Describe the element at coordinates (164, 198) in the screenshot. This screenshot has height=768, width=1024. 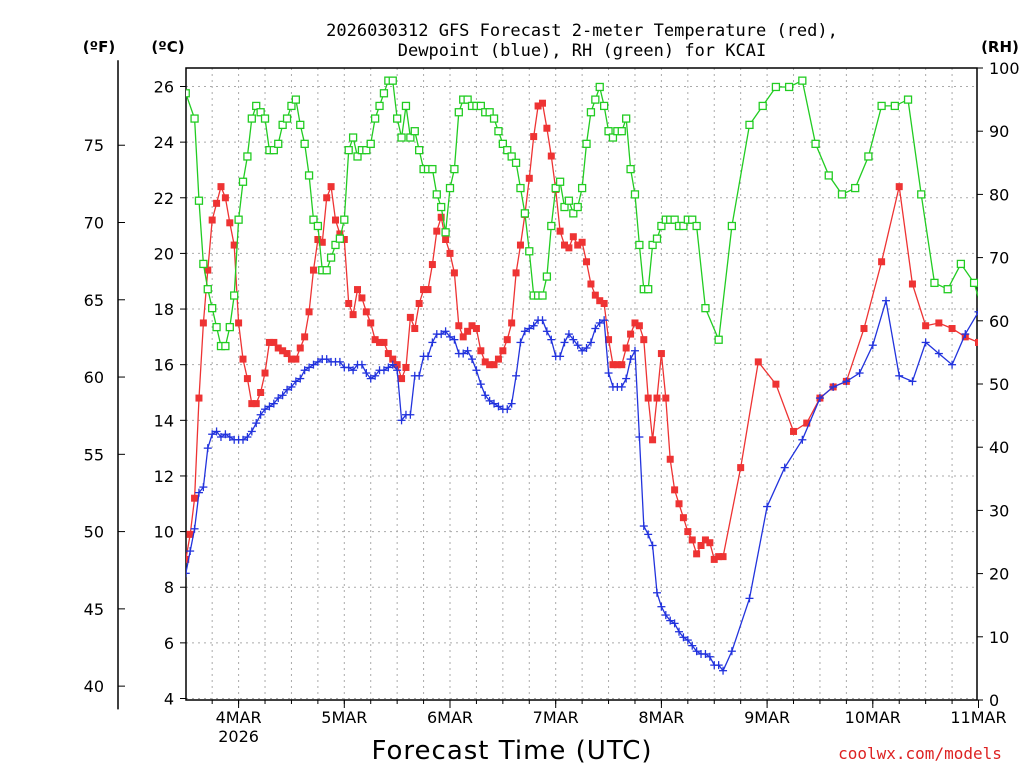
I see `celsius-tick-label: 22` at that location.